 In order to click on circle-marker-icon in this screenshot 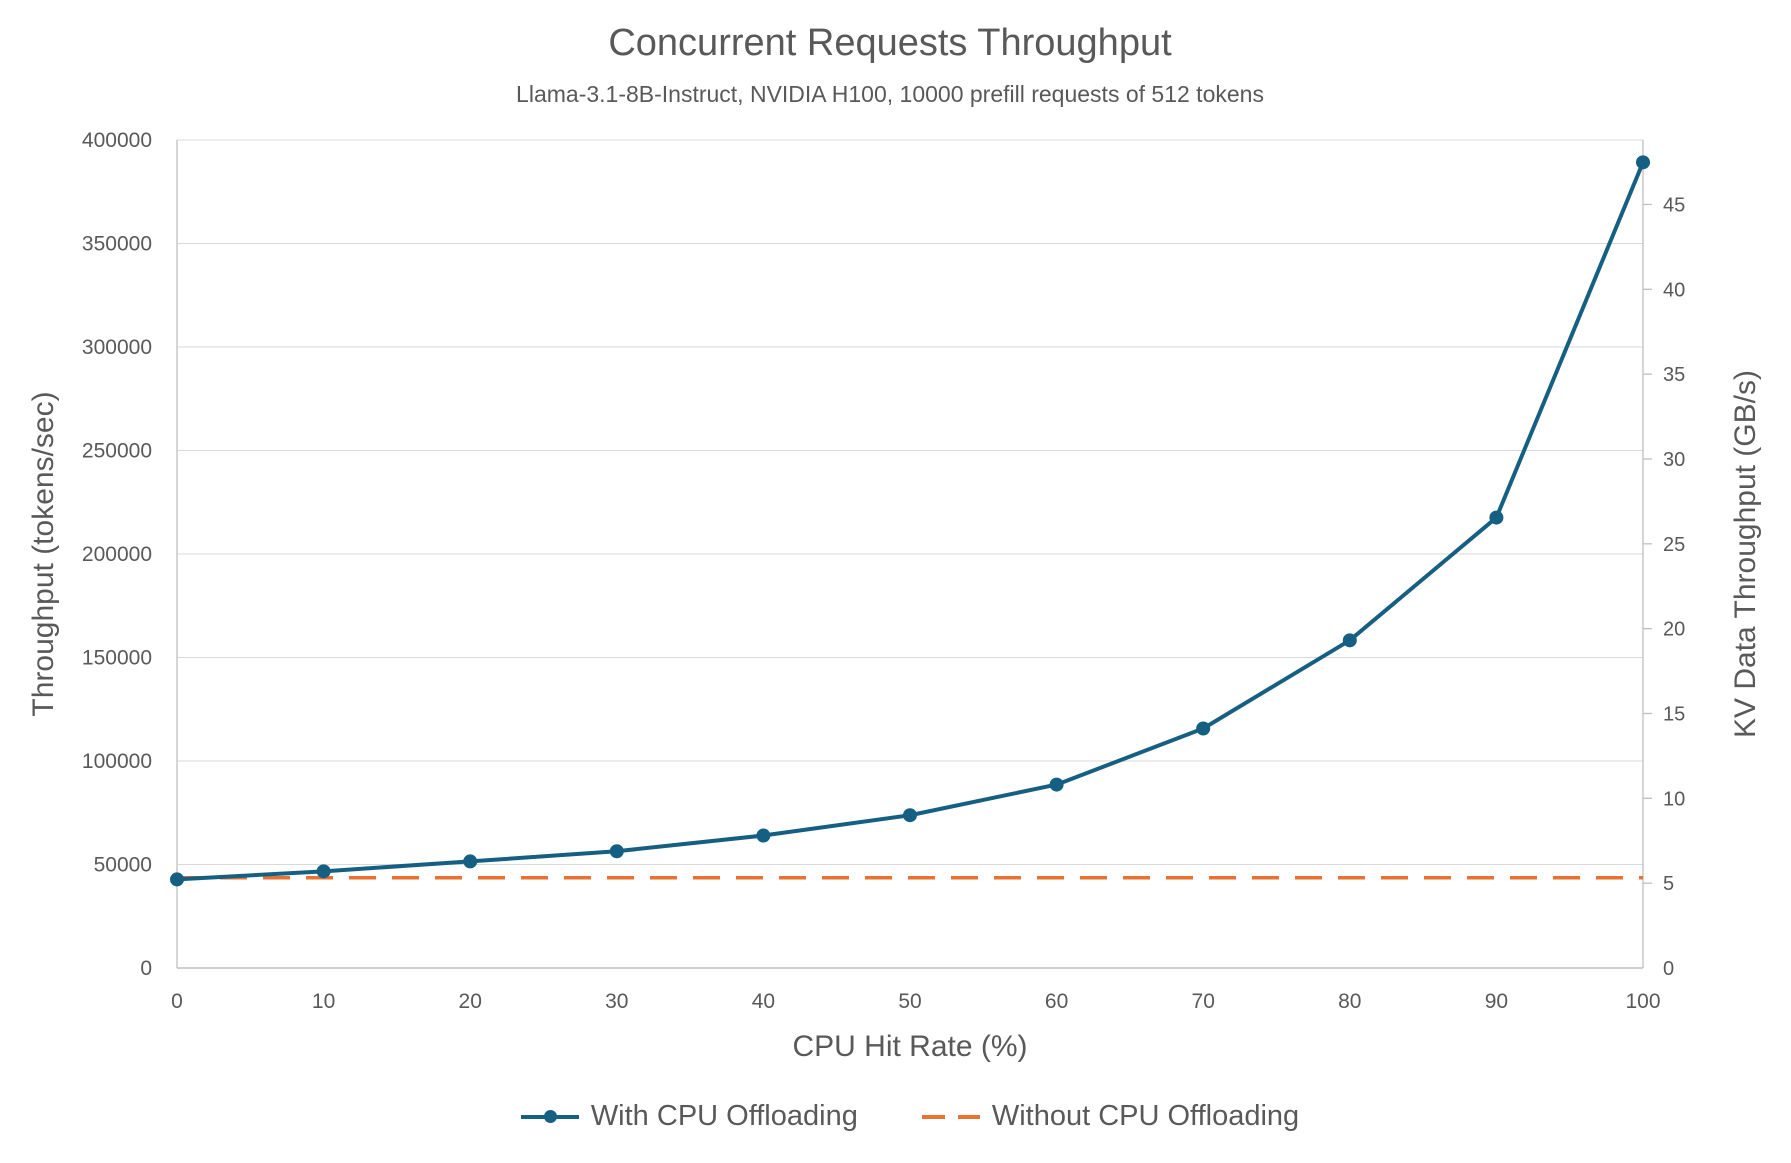, I will do `click(550, 1116)`.